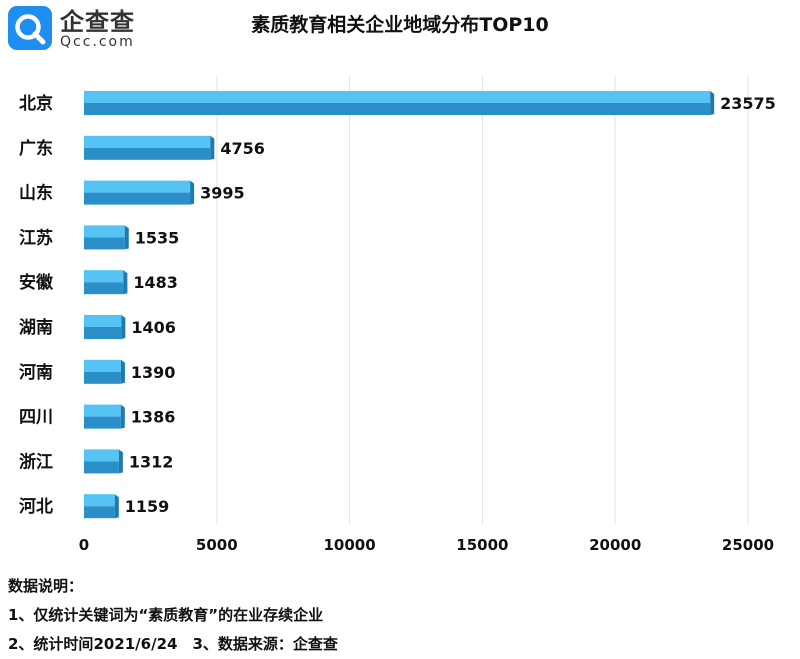 The height and width of the screenshot is (659, 800). I want to click on data-label: 23575, so click(748, 103).